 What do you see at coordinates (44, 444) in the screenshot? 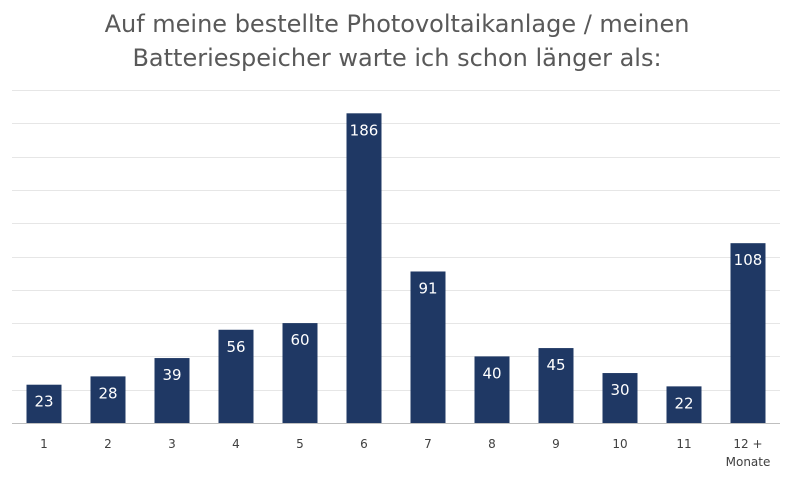
I see `x-tick-label: 1` at bounding box center [44, 444].